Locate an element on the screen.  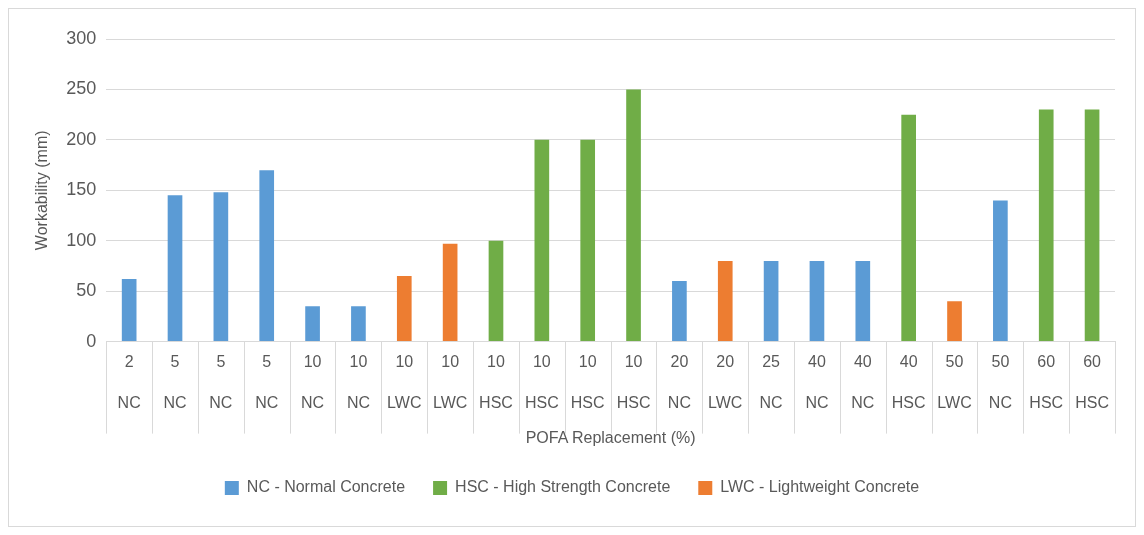
legend-label: NC - Normal Concrete is located at coordinates (326, 487).